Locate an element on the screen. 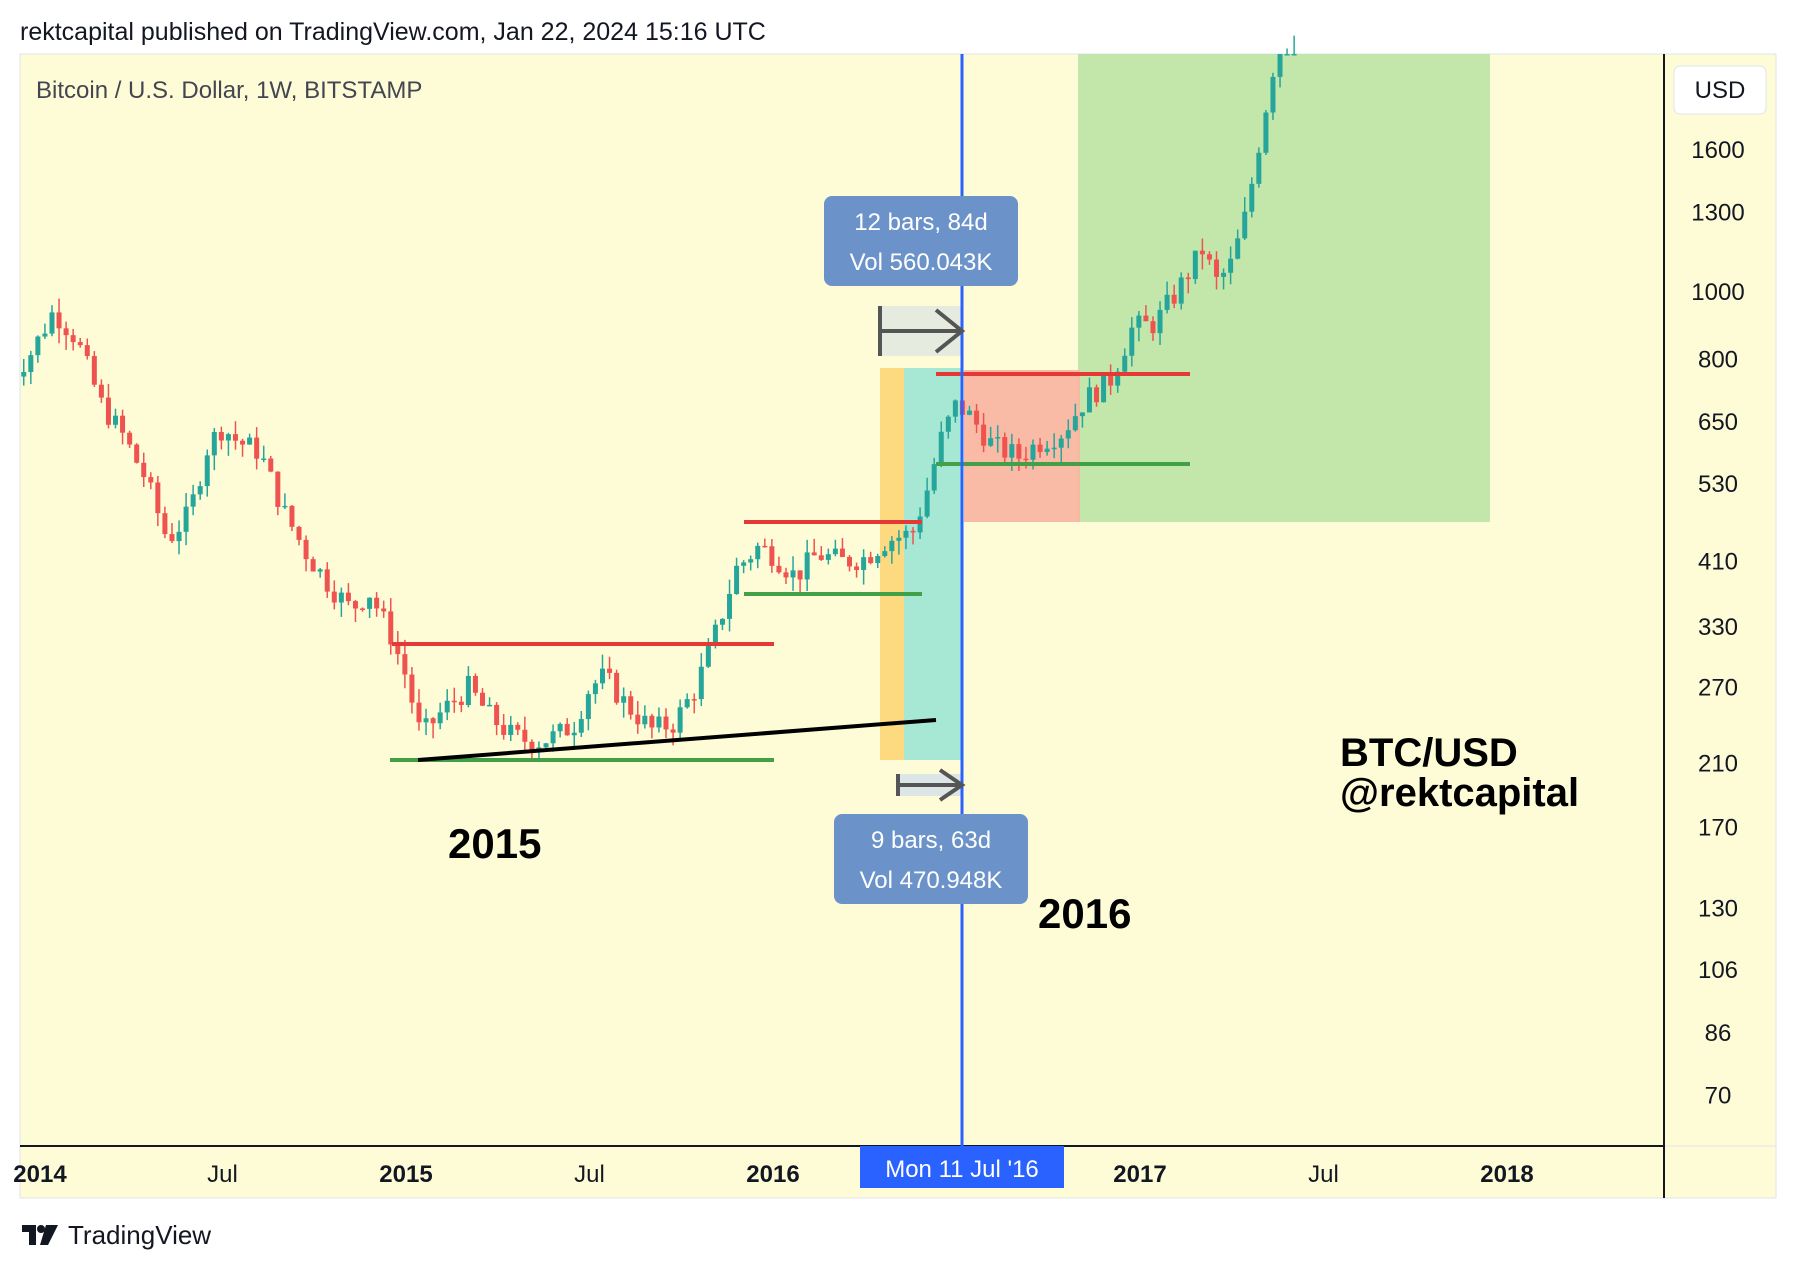 This screenshot has height=1266, width=1794. teal-zone is located at coordinates (933, 564).